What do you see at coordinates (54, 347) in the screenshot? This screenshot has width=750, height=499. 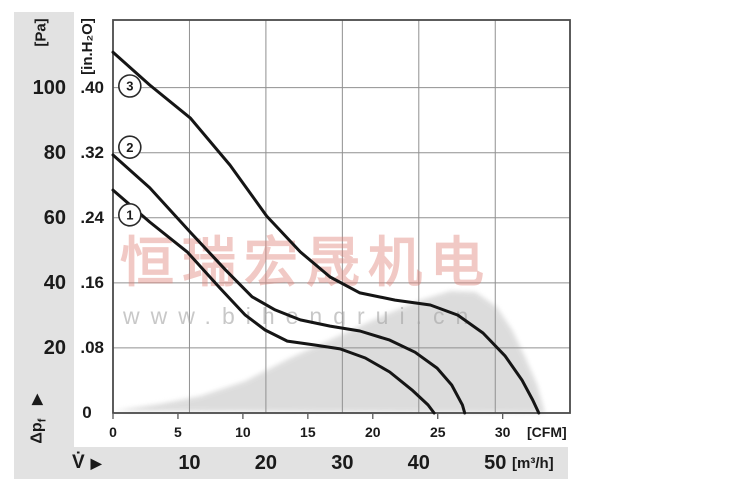 I see `y-tick-pa-20: 20` at bounding box center [54, 347].